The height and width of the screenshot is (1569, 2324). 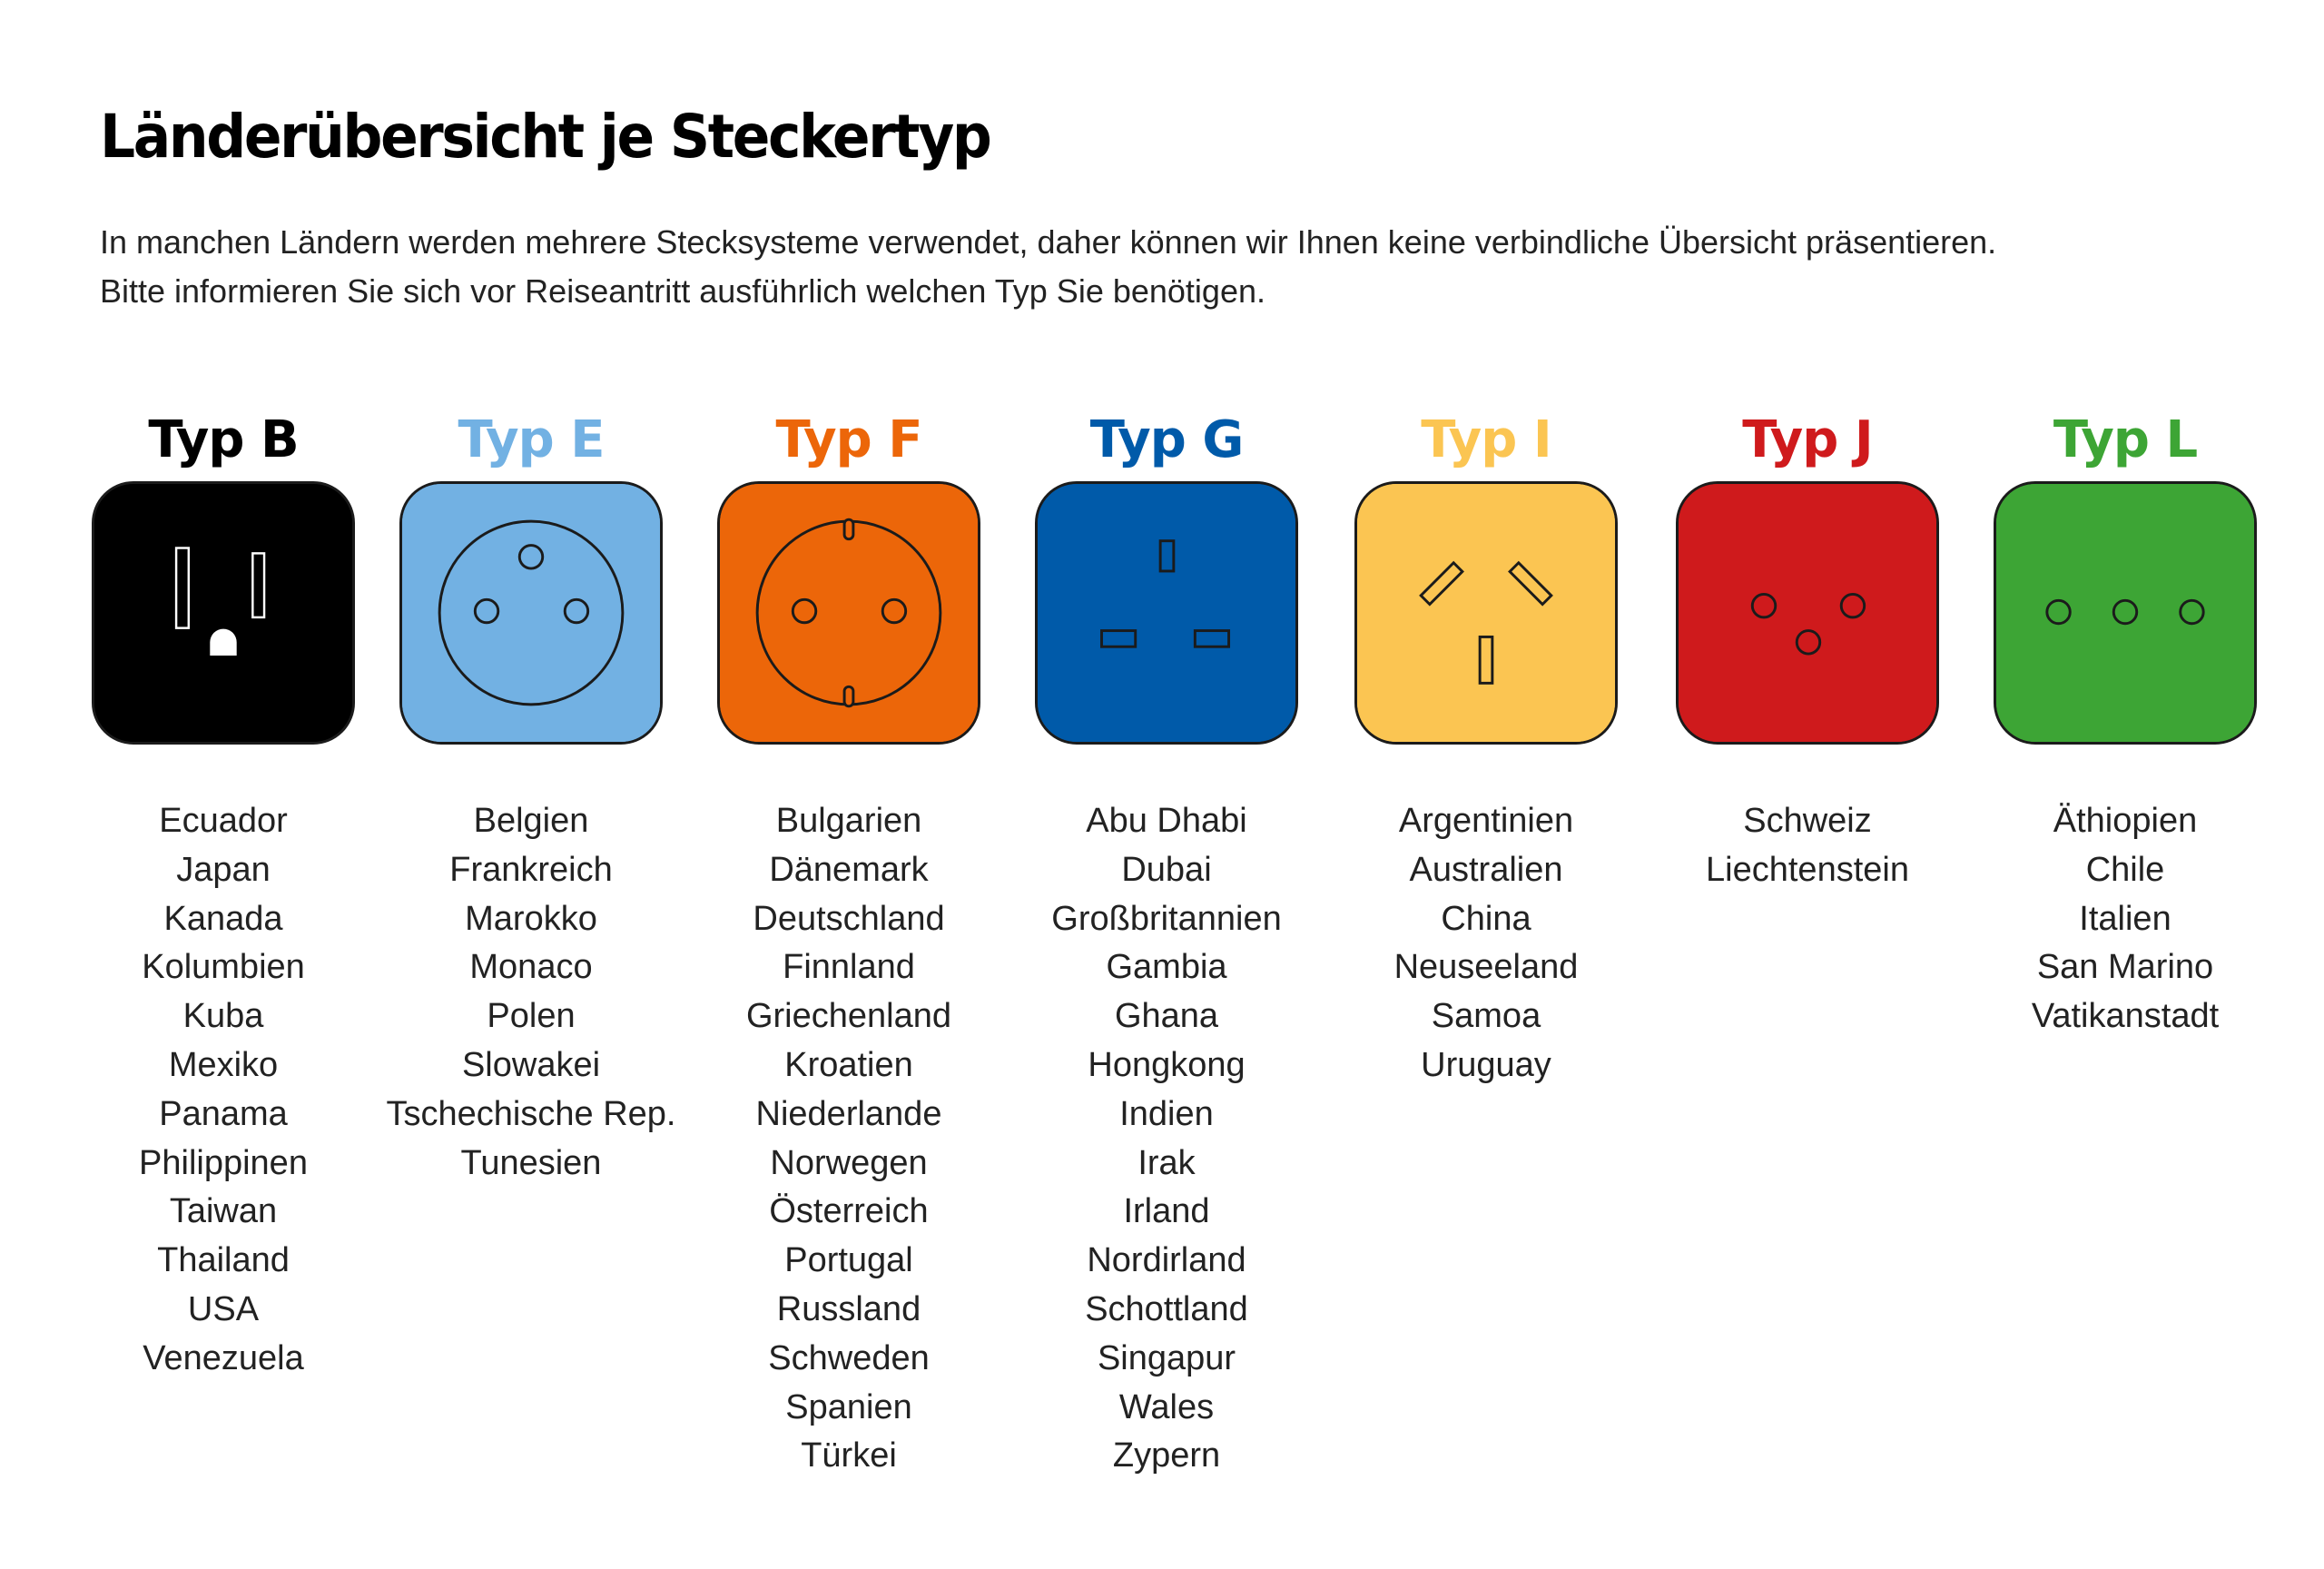 What do you see at coordinates (223, 821) in the screenshot?
I see `country-item: Ecuador` at bounding box center [223, 821].